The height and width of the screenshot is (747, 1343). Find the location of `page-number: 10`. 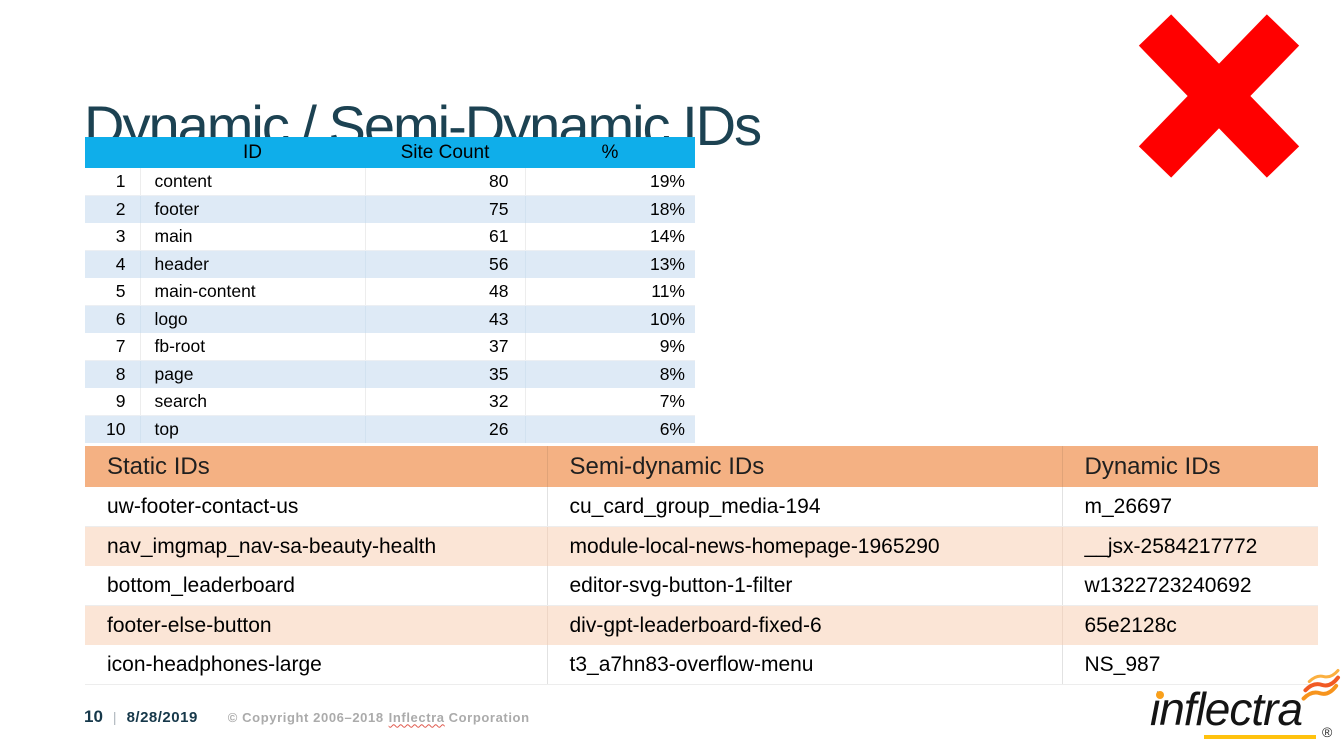

page-number: 10 is located at coordinates (93, 716).